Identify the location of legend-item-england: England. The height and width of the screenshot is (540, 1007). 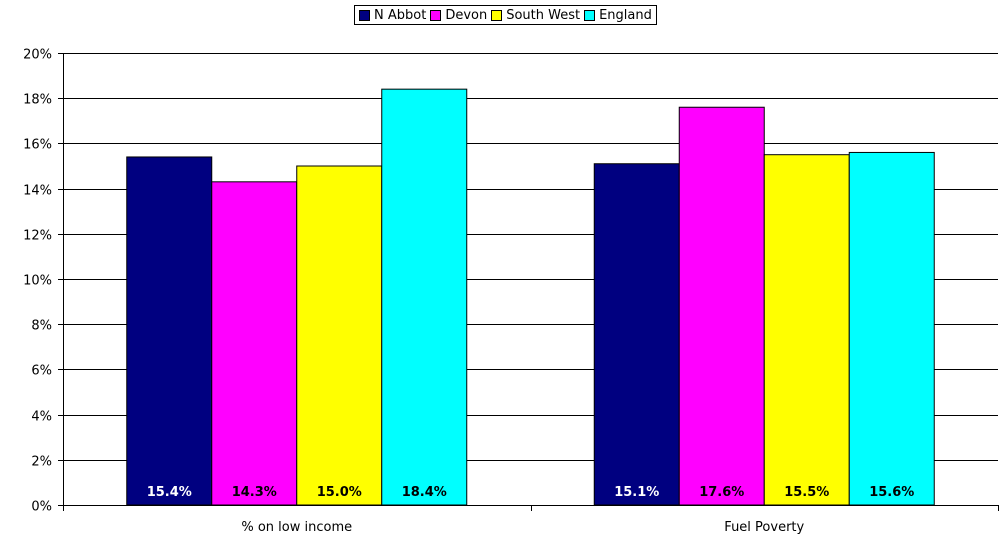
(618, 15).